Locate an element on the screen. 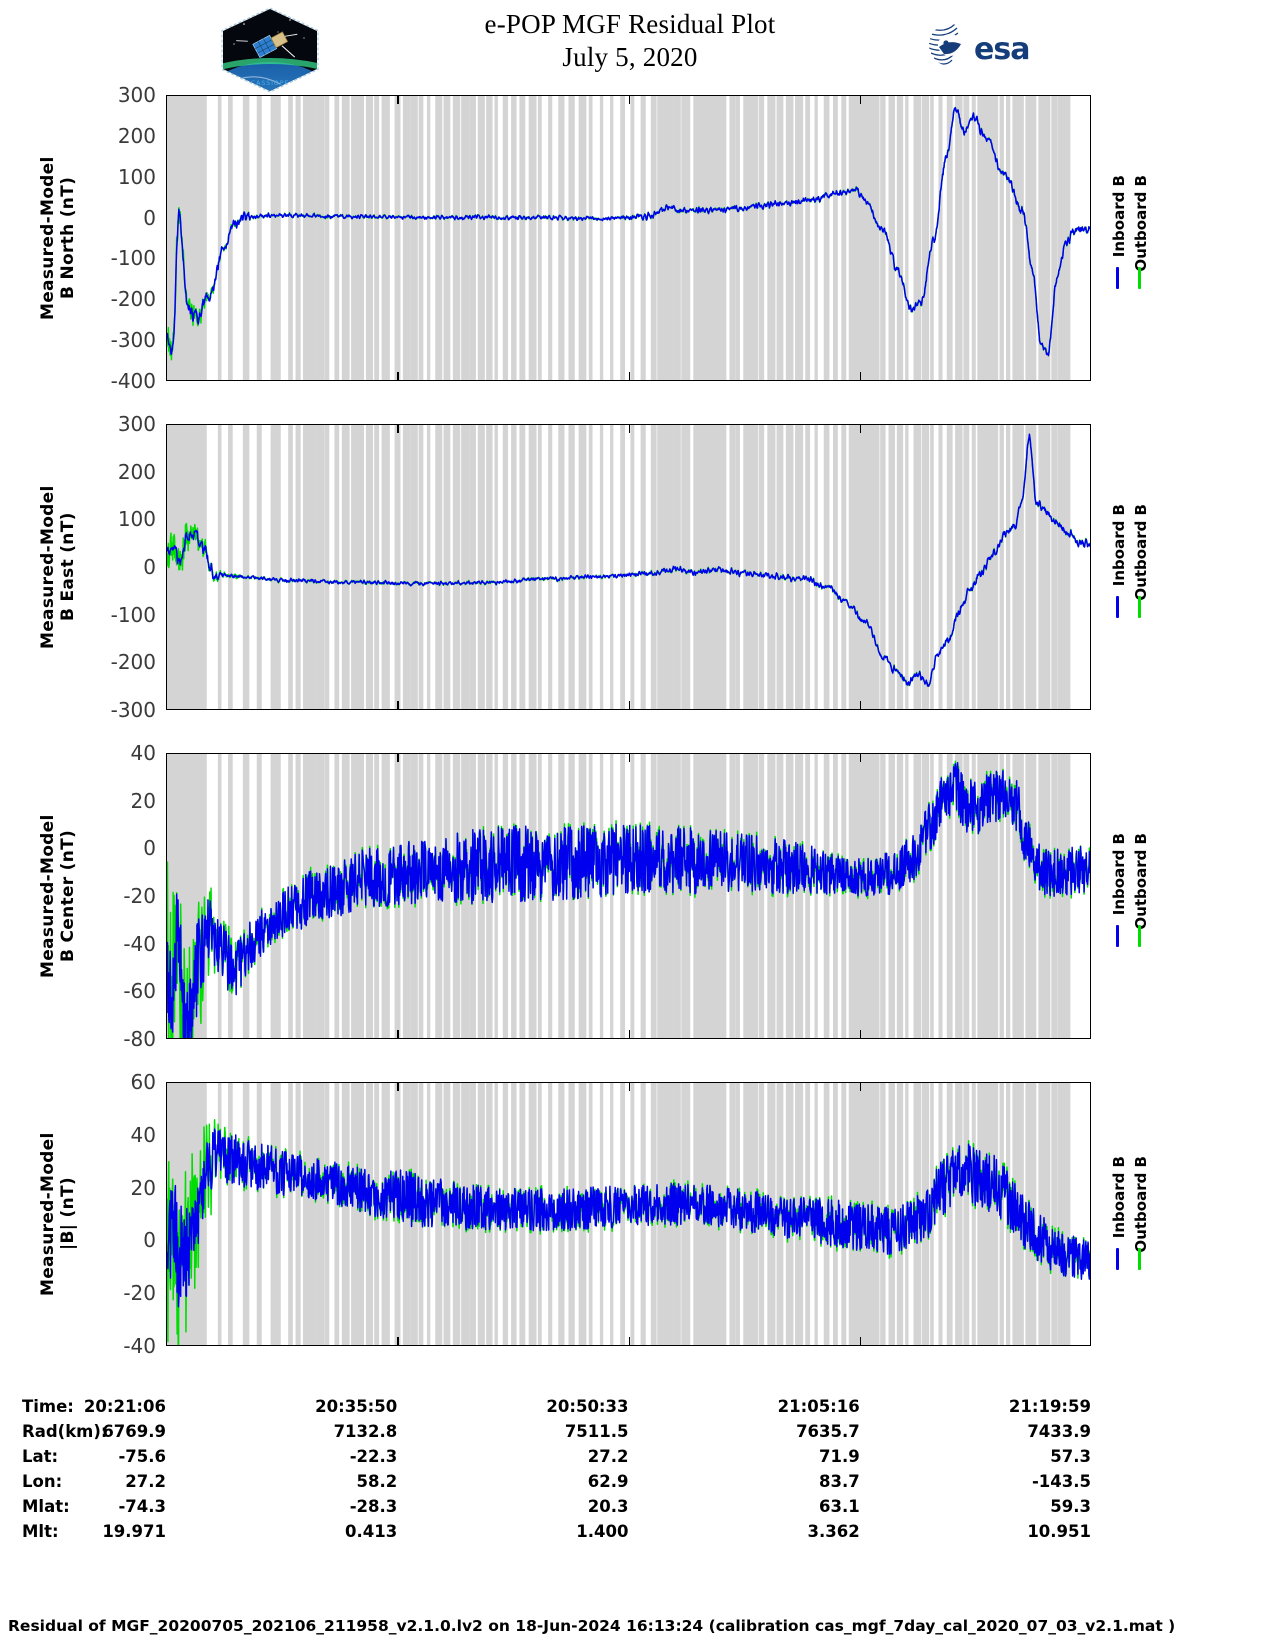 Image resolution: width=1275 pixels, height=1650 pixels. table-cell: 71.9 is located at coordinates (839, 1456).